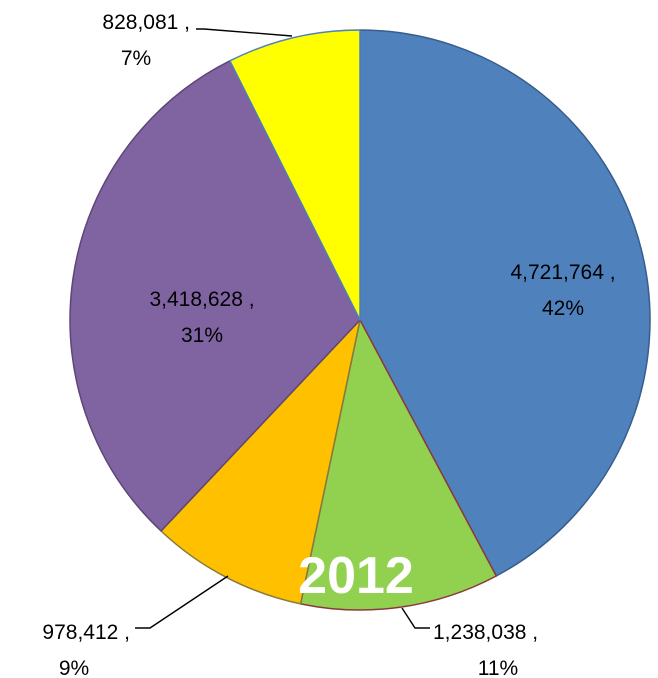 The image size is (658, 678). I want to click on data-label-value: 1,238,038 ,, so click(485, 632).